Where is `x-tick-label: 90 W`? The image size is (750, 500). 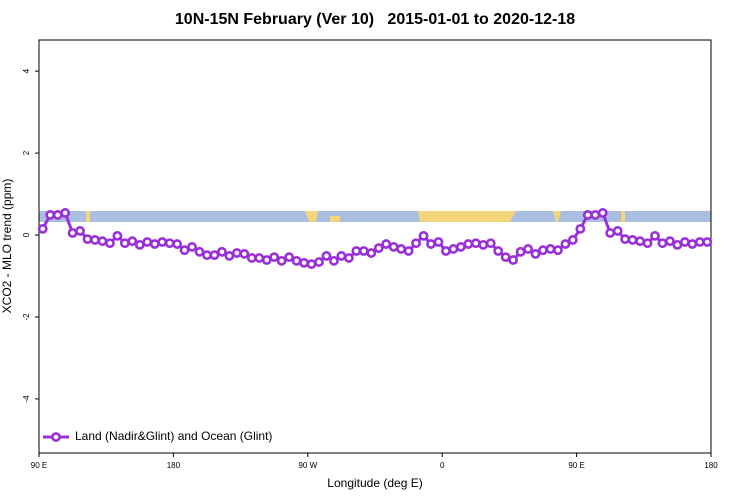
x-tick-label: 90 W is located at coordinates (307, 465).